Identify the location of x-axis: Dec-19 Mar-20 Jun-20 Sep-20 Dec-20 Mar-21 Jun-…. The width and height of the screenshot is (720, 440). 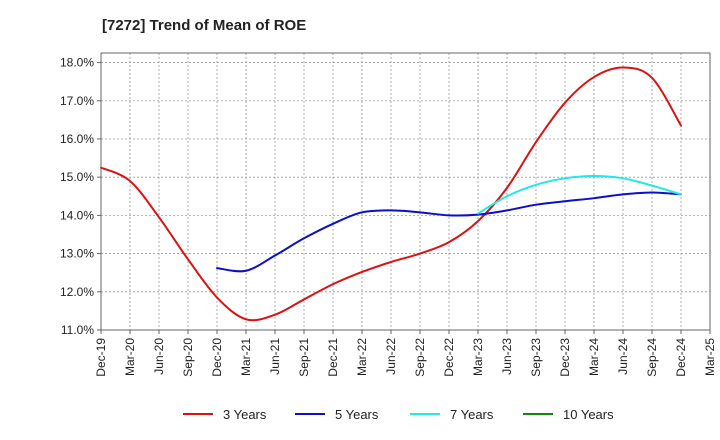
(405, 353).